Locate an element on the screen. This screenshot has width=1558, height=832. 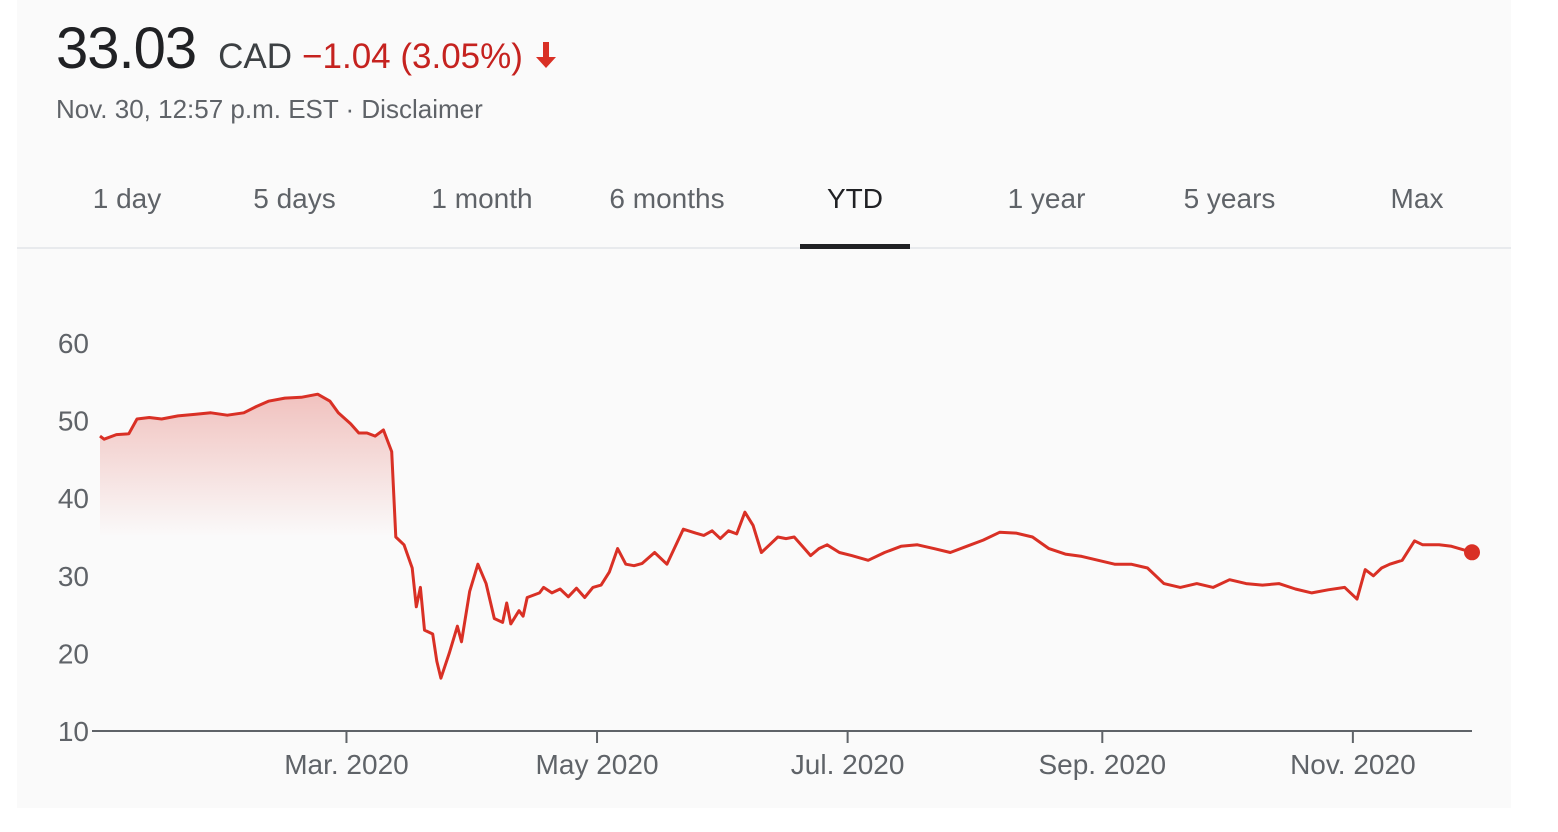
y-tick-label: 20 is located at coordinates (73, 653).